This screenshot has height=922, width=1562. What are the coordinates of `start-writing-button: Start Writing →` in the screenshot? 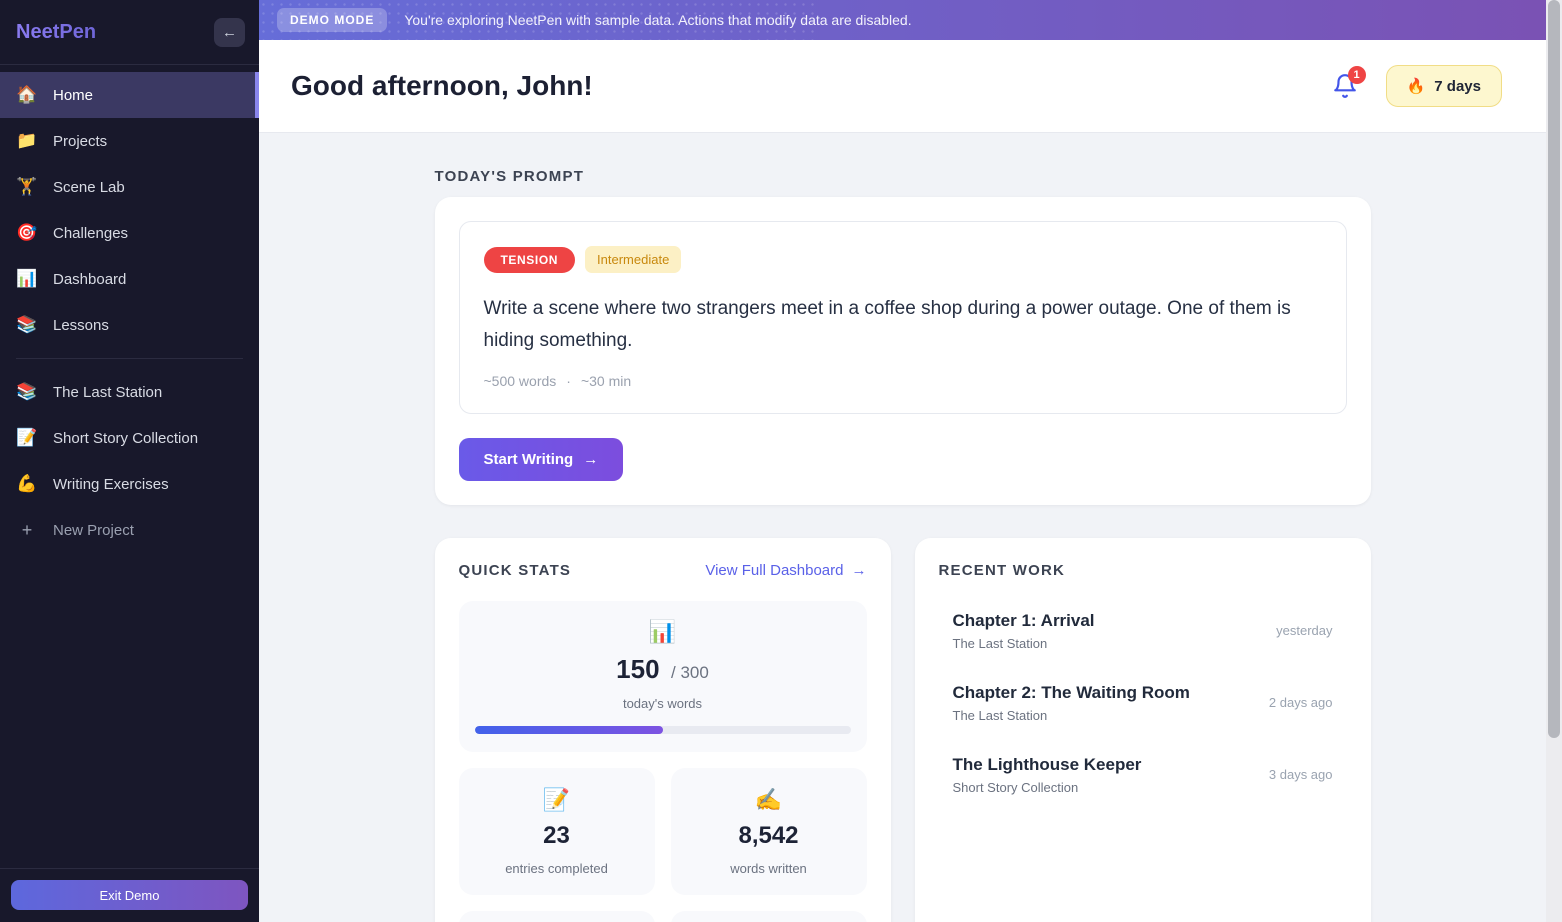 It's located at (541, 459).